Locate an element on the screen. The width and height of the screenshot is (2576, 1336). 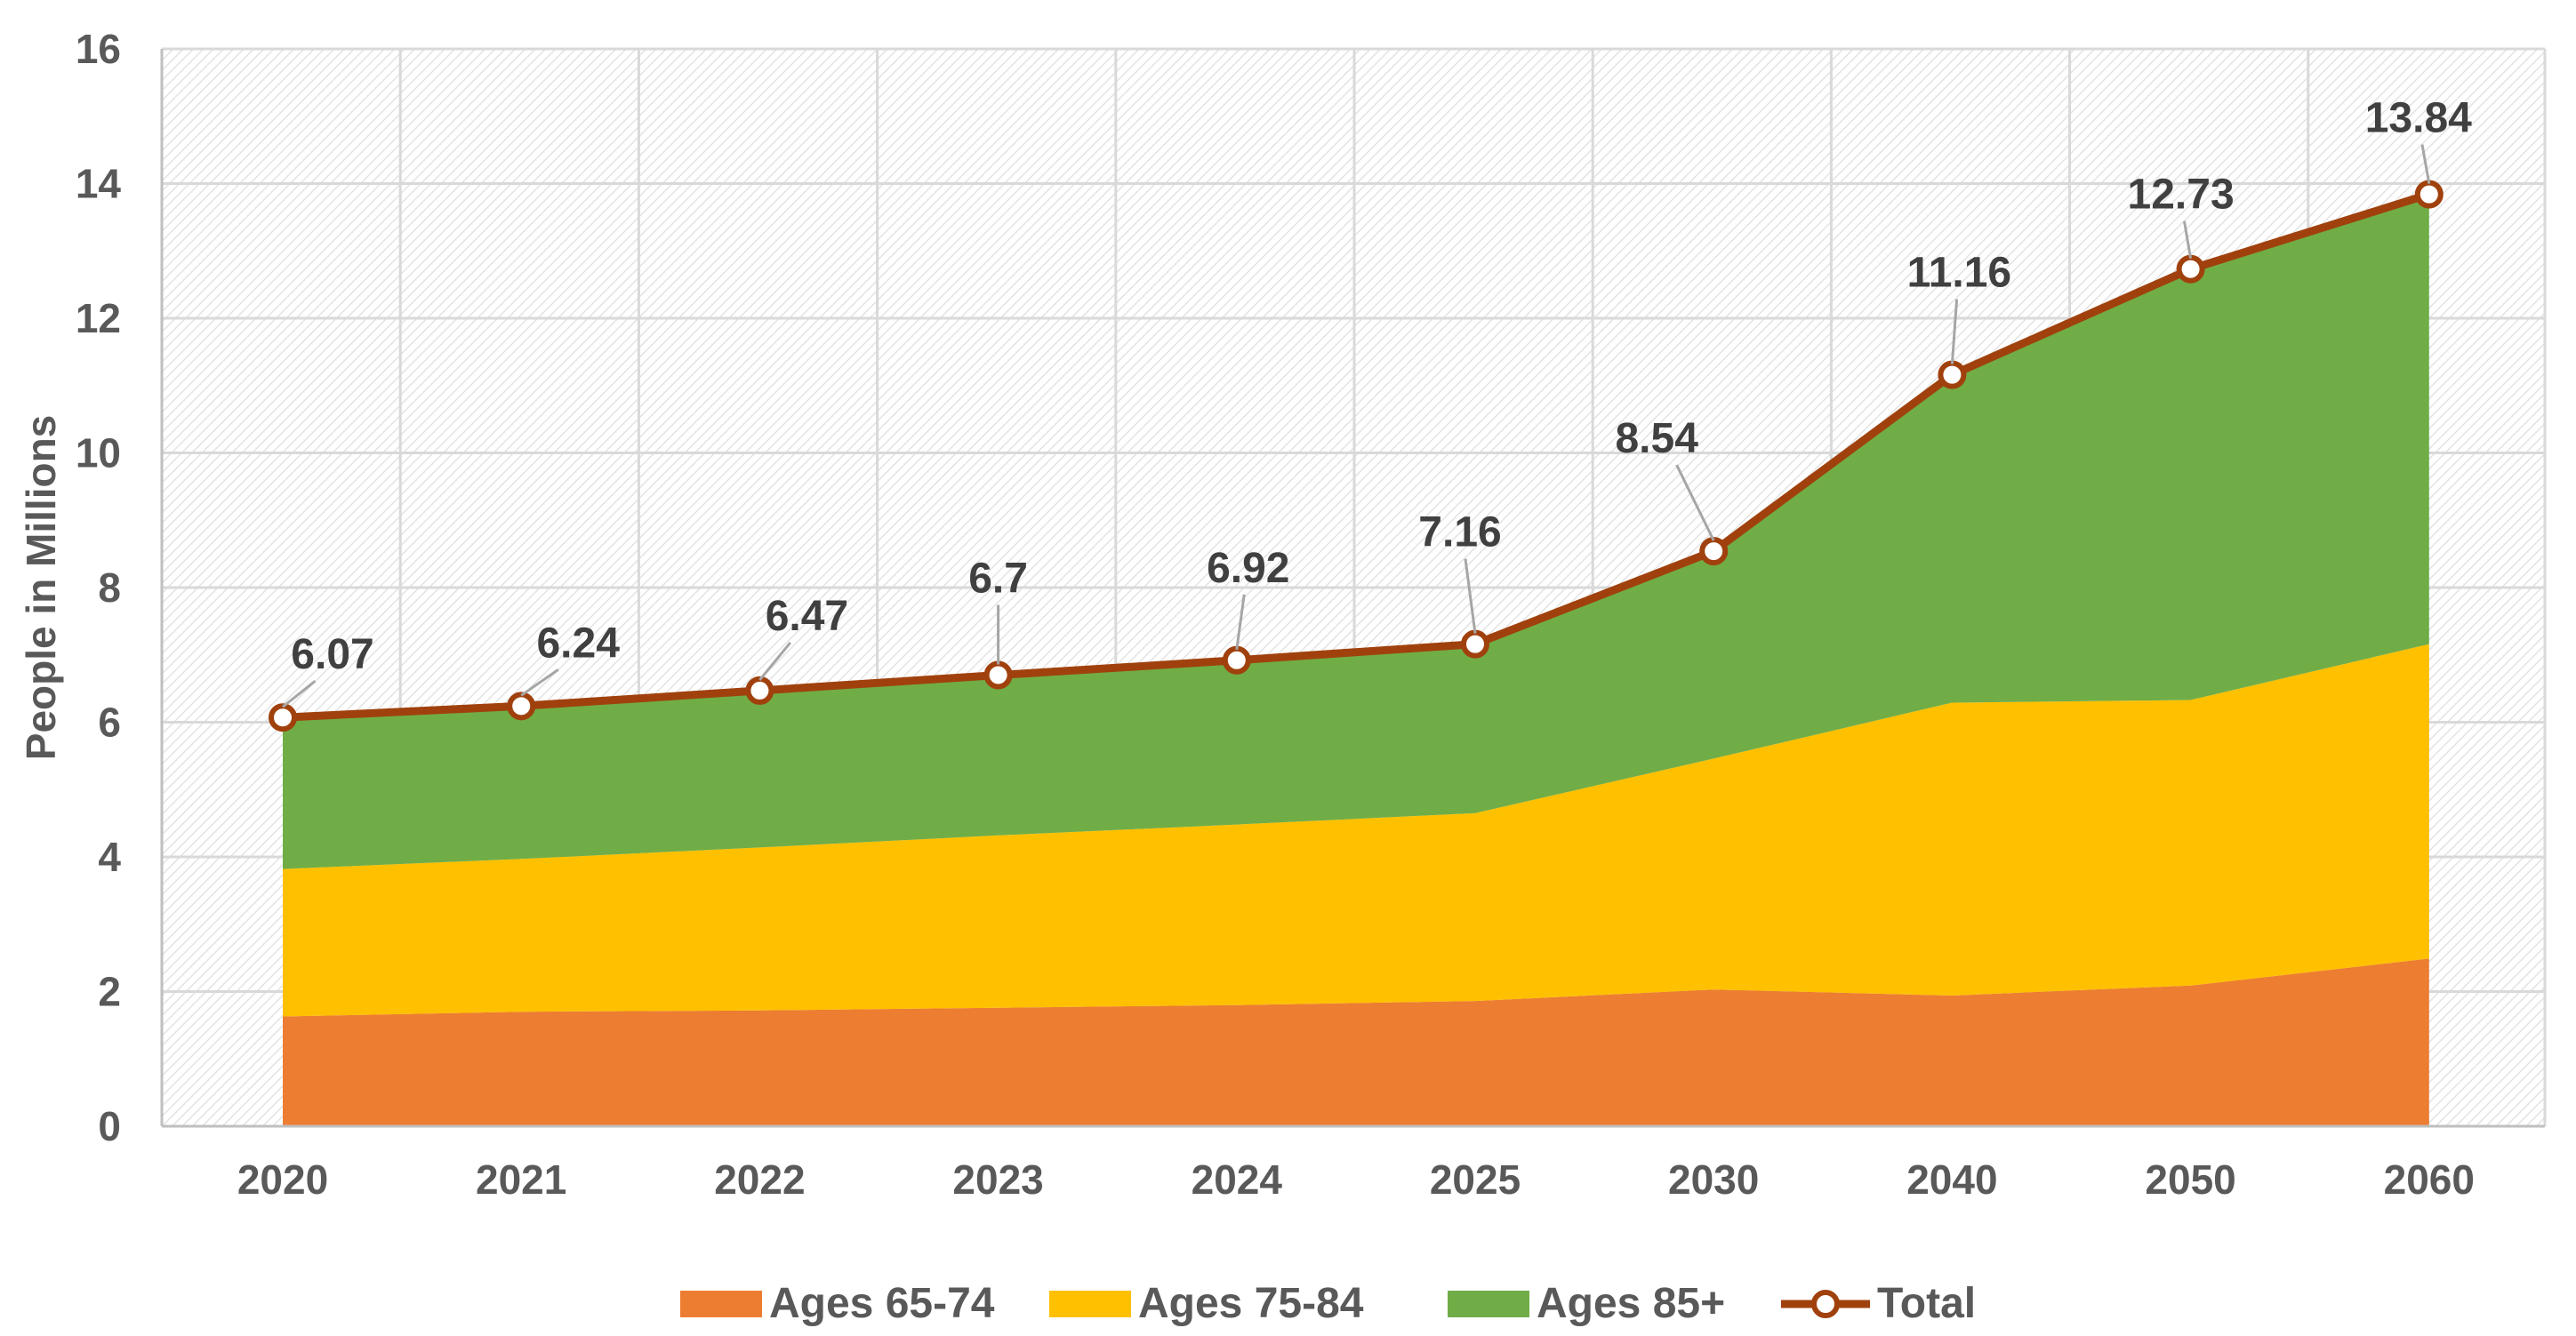
y-tick-label: 2 is located at coordinates (109, 992).